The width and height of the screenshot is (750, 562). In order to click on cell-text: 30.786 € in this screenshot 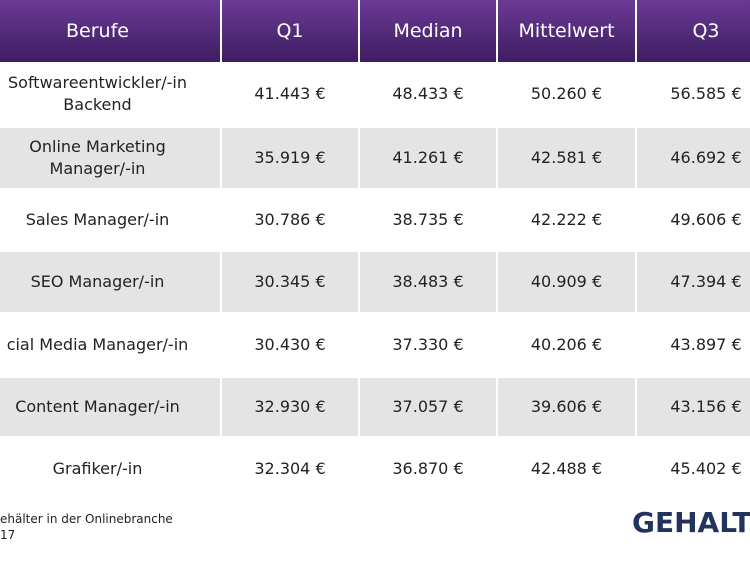, I will do `click(290, 219)`.